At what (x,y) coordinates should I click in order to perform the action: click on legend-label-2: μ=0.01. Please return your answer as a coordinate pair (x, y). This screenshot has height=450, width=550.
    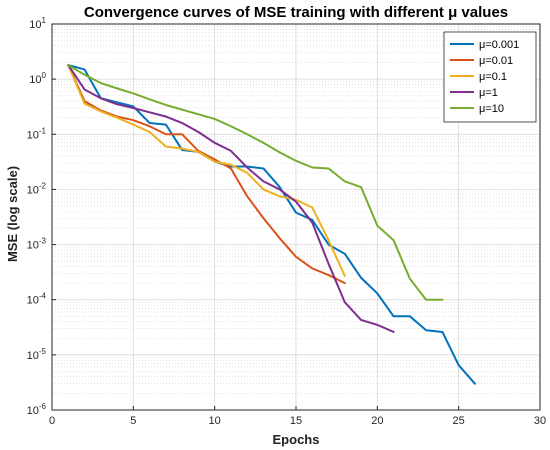
    Looking at the image, I should click on (496, 61).